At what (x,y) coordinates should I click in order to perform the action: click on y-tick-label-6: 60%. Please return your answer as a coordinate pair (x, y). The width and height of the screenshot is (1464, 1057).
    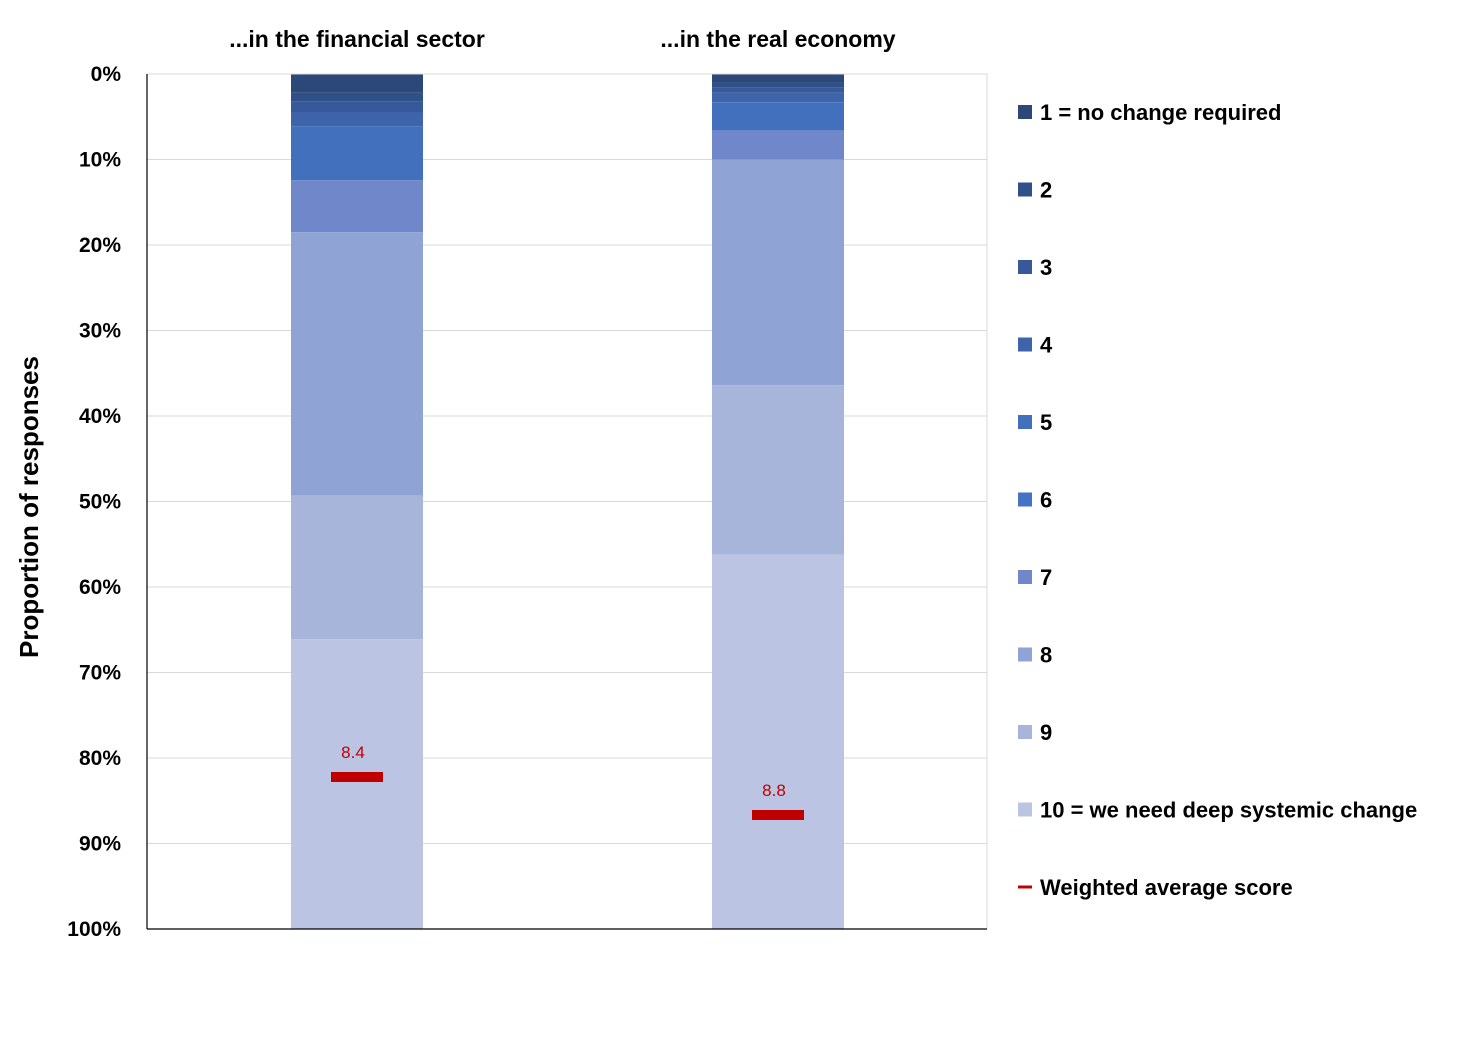
    Looking at the image, I should click on (100, 587).